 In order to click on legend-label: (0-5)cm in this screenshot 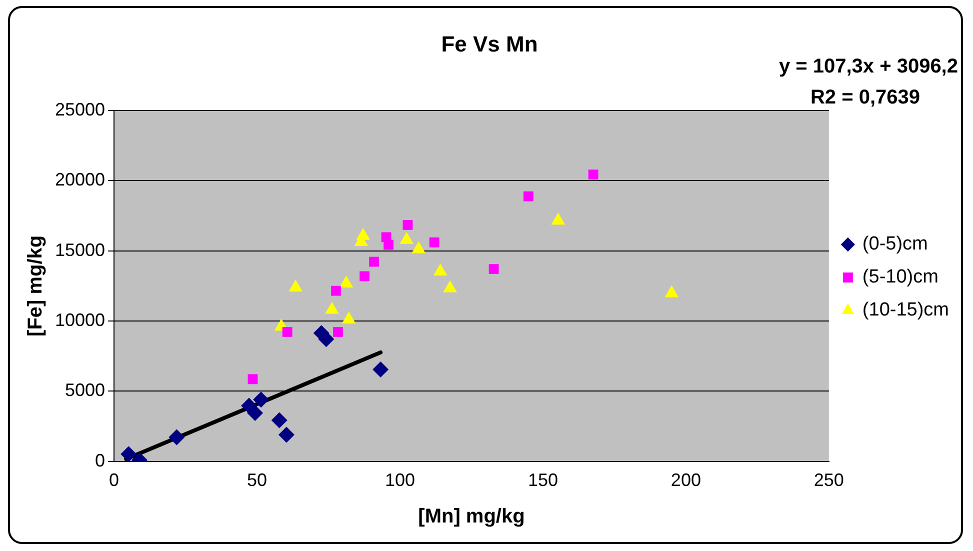, I will do `click(895, 244)`.